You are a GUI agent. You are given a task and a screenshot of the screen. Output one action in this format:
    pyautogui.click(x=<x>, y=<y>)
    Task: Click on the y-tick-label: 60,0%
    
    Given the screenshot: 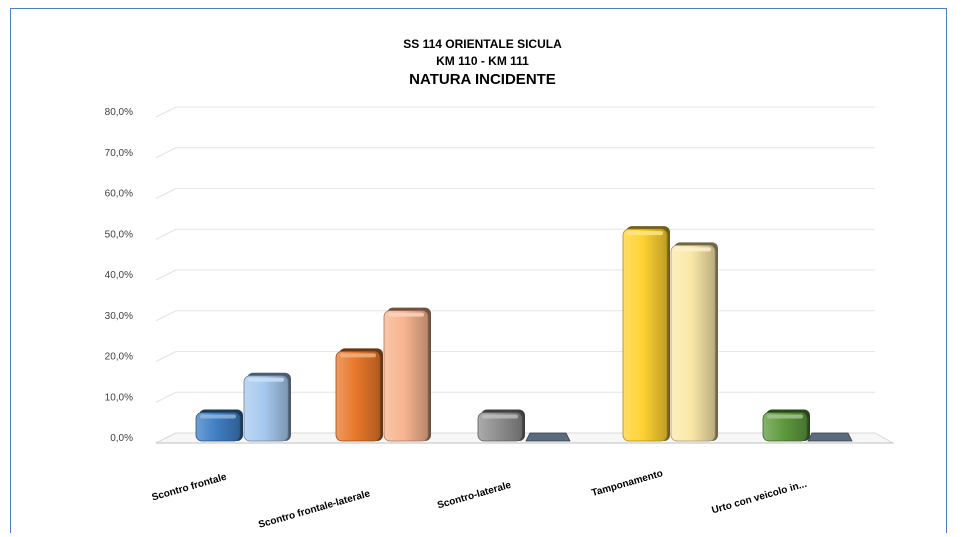 What is the action you would take?
    pyautogui.click(x=119, y=194)
    